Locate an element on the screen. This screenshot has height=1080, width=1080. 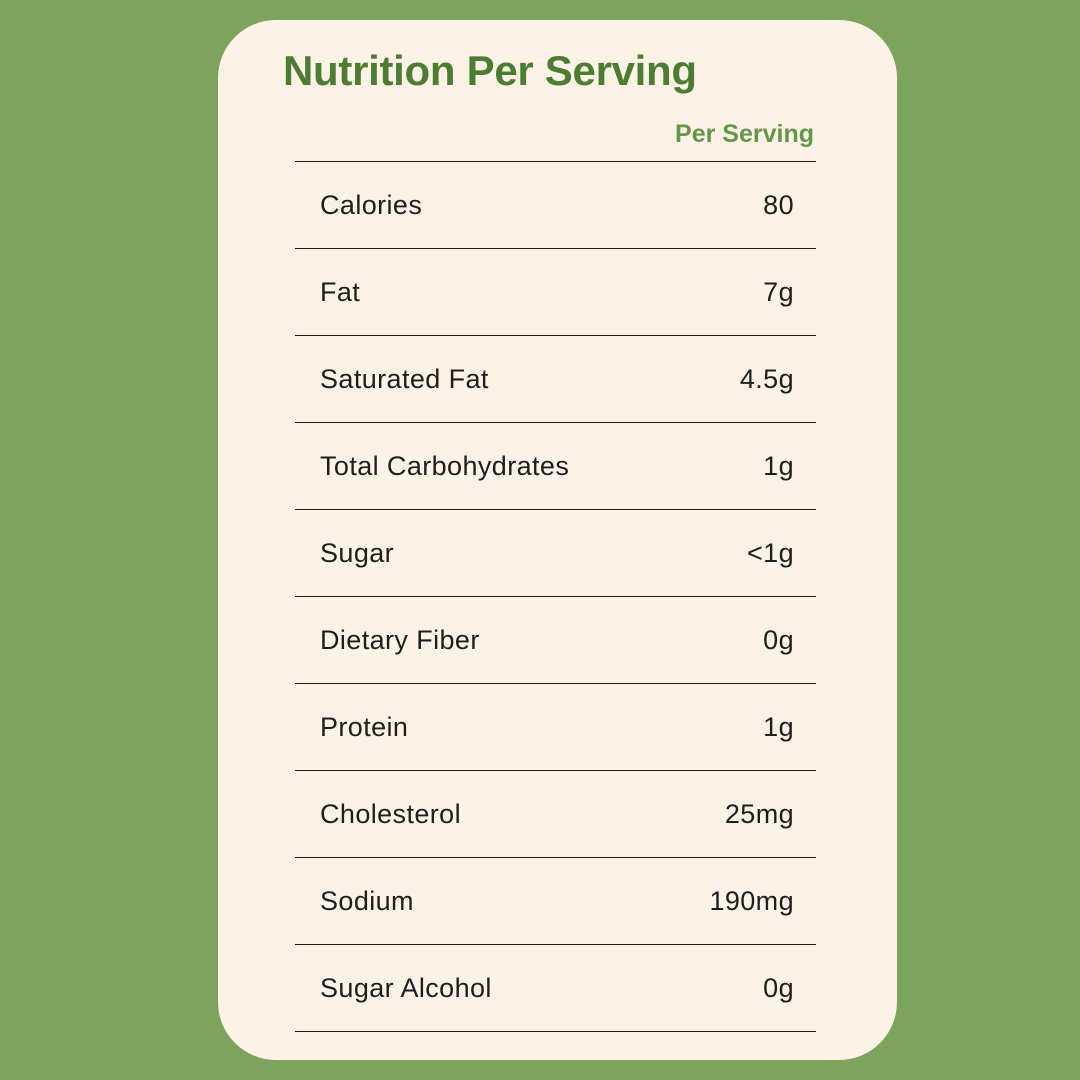
table-row: Protein 1g is located at coordinates (555, 727).